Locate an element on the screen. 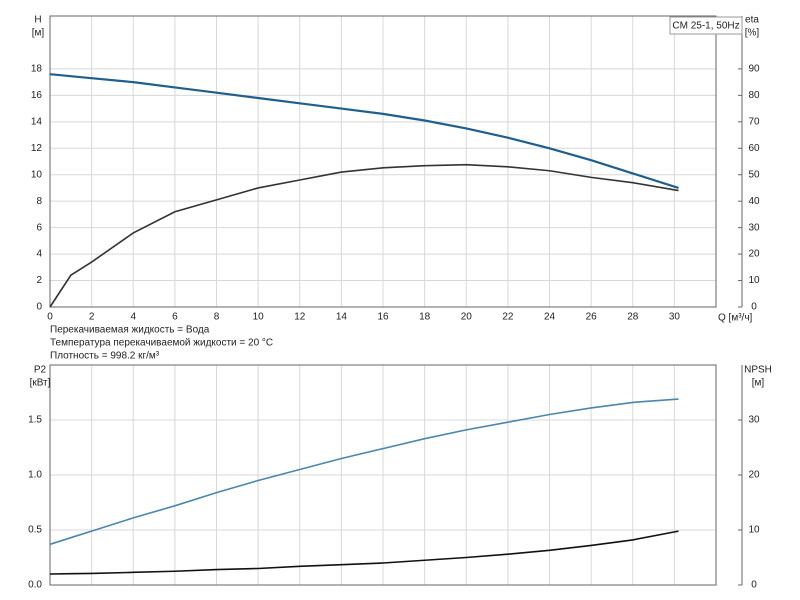  x-tick-label: 26 is located at coordinates (592, 317).